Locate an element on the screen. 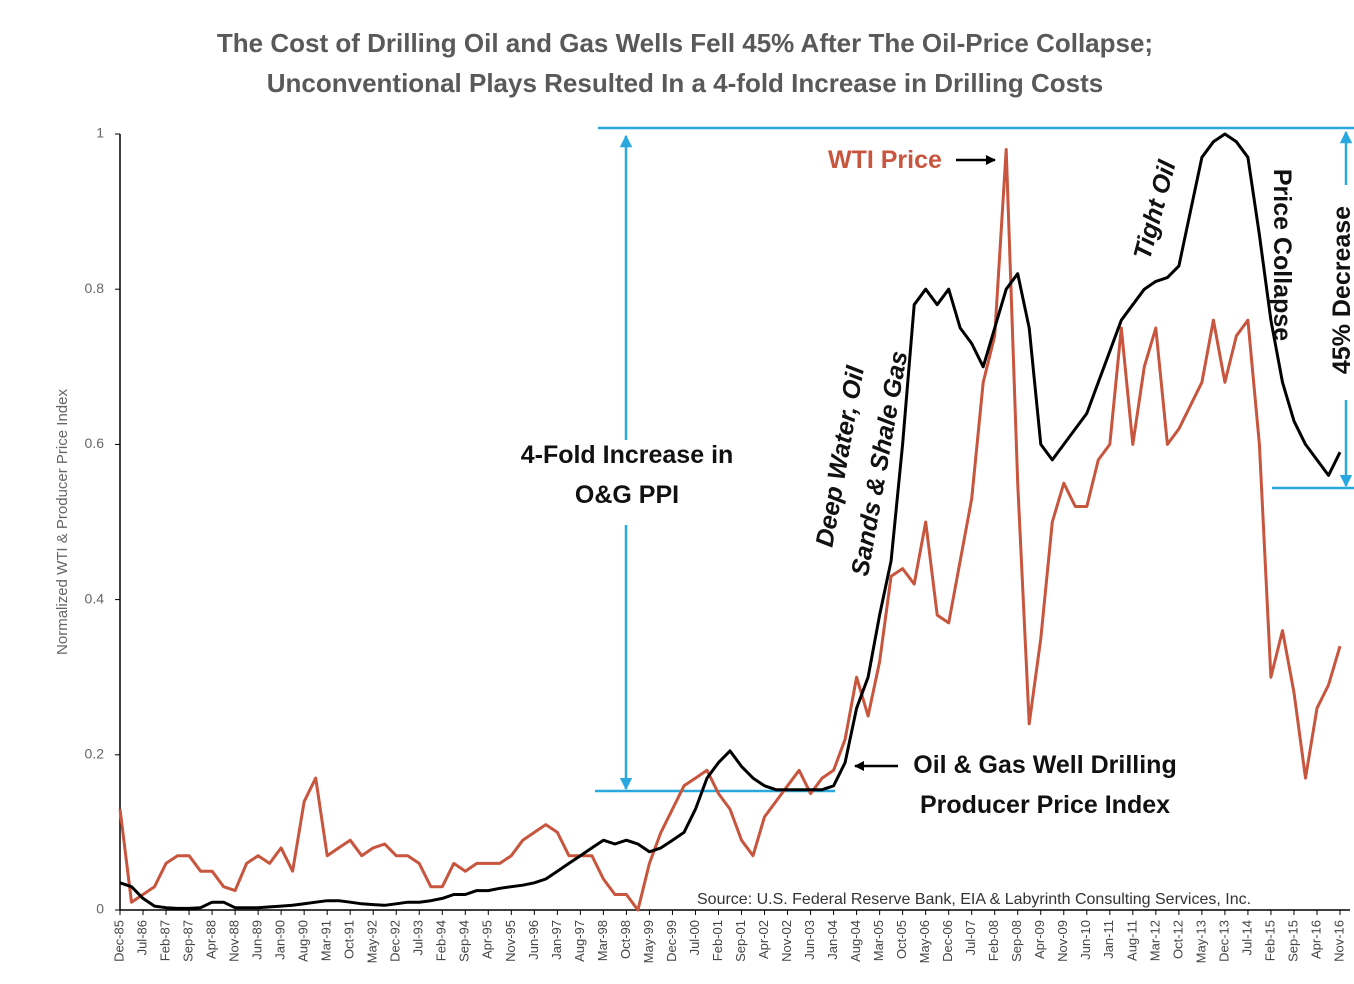 Image resolution: width=1354 pixels, height=984 pixels. x-tick-label: Apr-88 is located at coordinates (211, 939).